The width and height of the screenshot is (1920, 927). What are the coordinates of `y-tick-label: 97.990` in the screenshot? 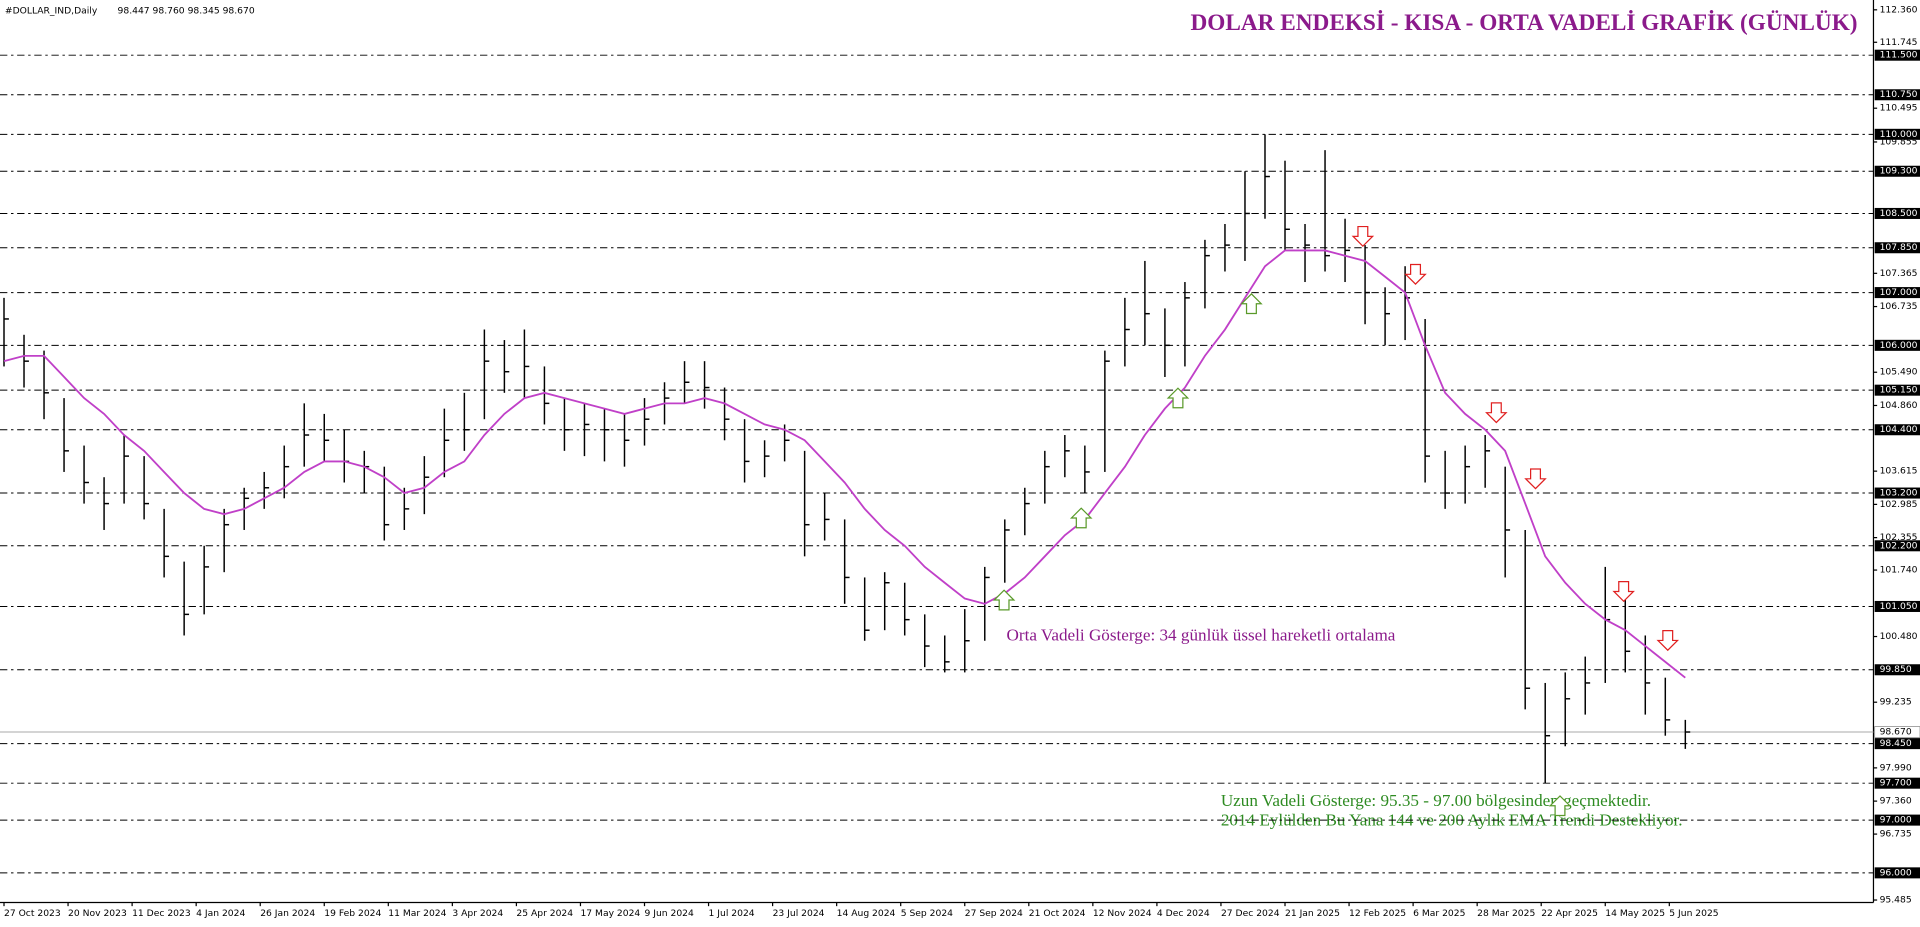 It's located at (1896, 767).